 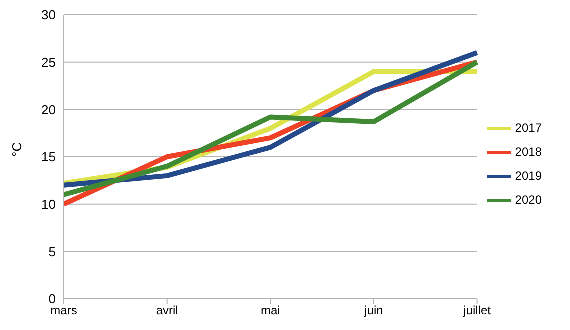 I want to click on y-axis-title: °C, so click(x=17, y=149).